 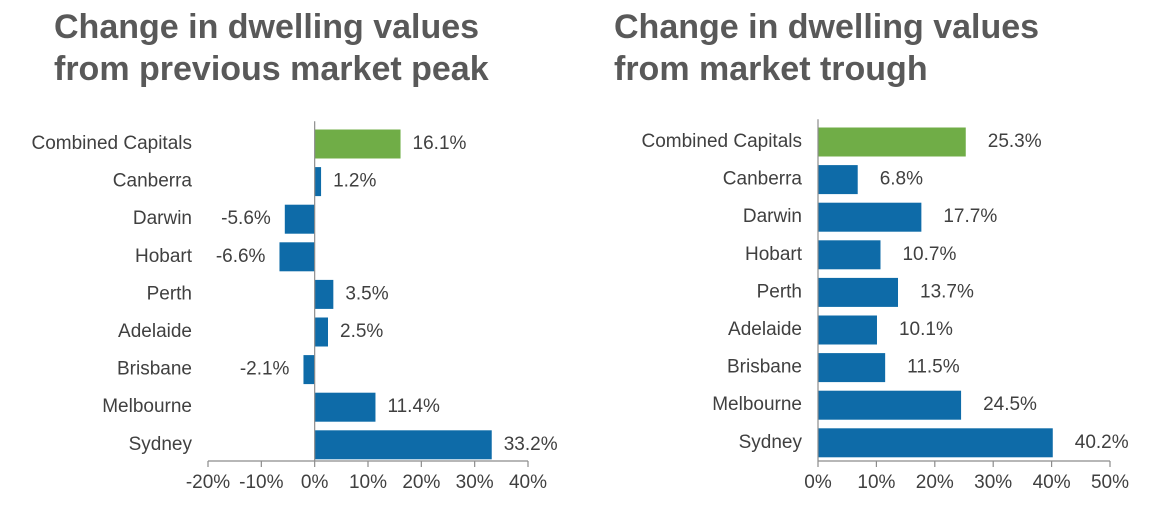 I want to click on value-label: 16.1%, so click(x=440, y=143).